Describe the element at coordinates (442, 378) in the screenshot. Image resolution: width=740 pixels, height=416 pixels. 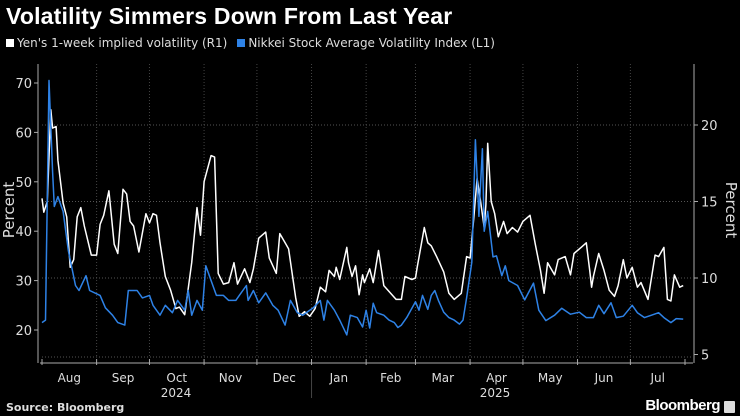
I see `x-tick-label: Mar` at that location.